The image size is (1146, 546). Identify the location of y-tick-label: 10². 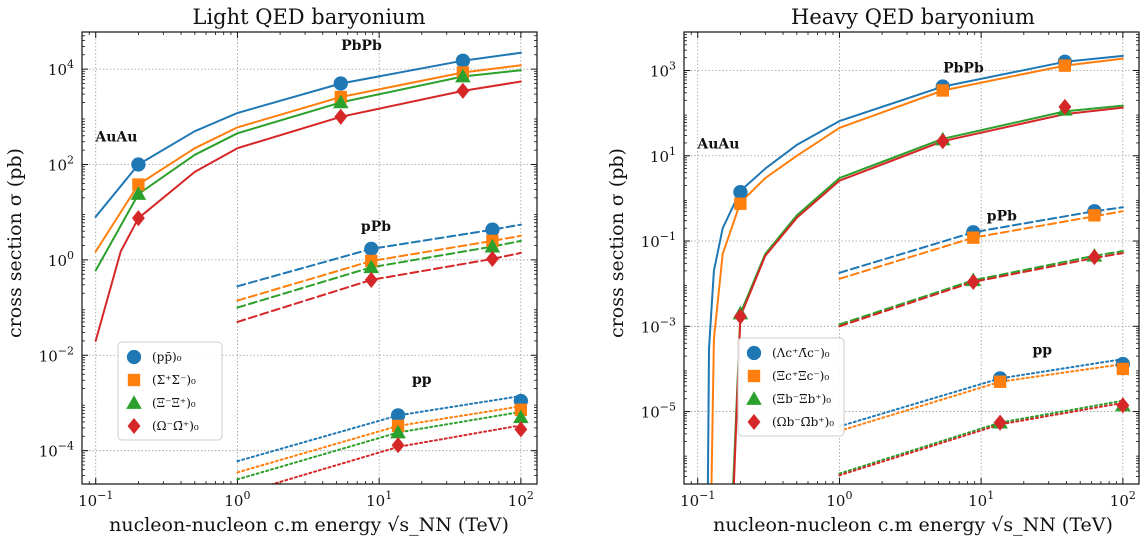
(61, 164).